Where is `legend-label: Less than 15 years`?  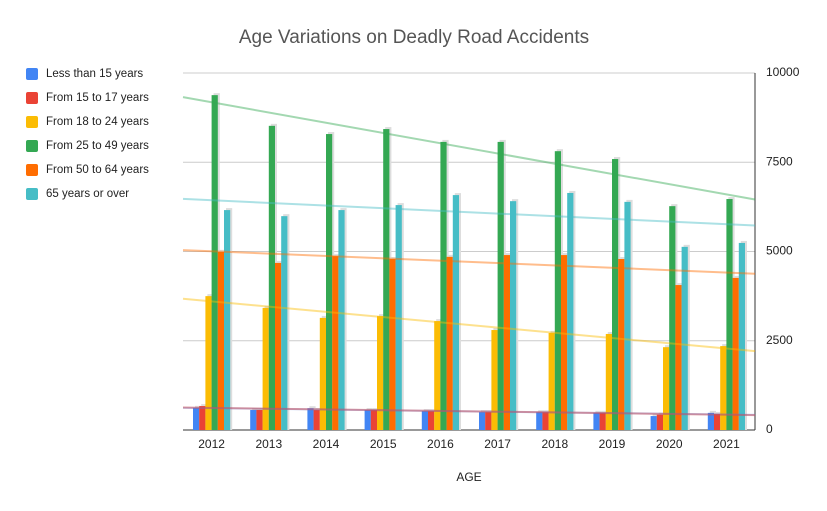 legend-label: Less than 15 years is located at coordinates (94, 74).